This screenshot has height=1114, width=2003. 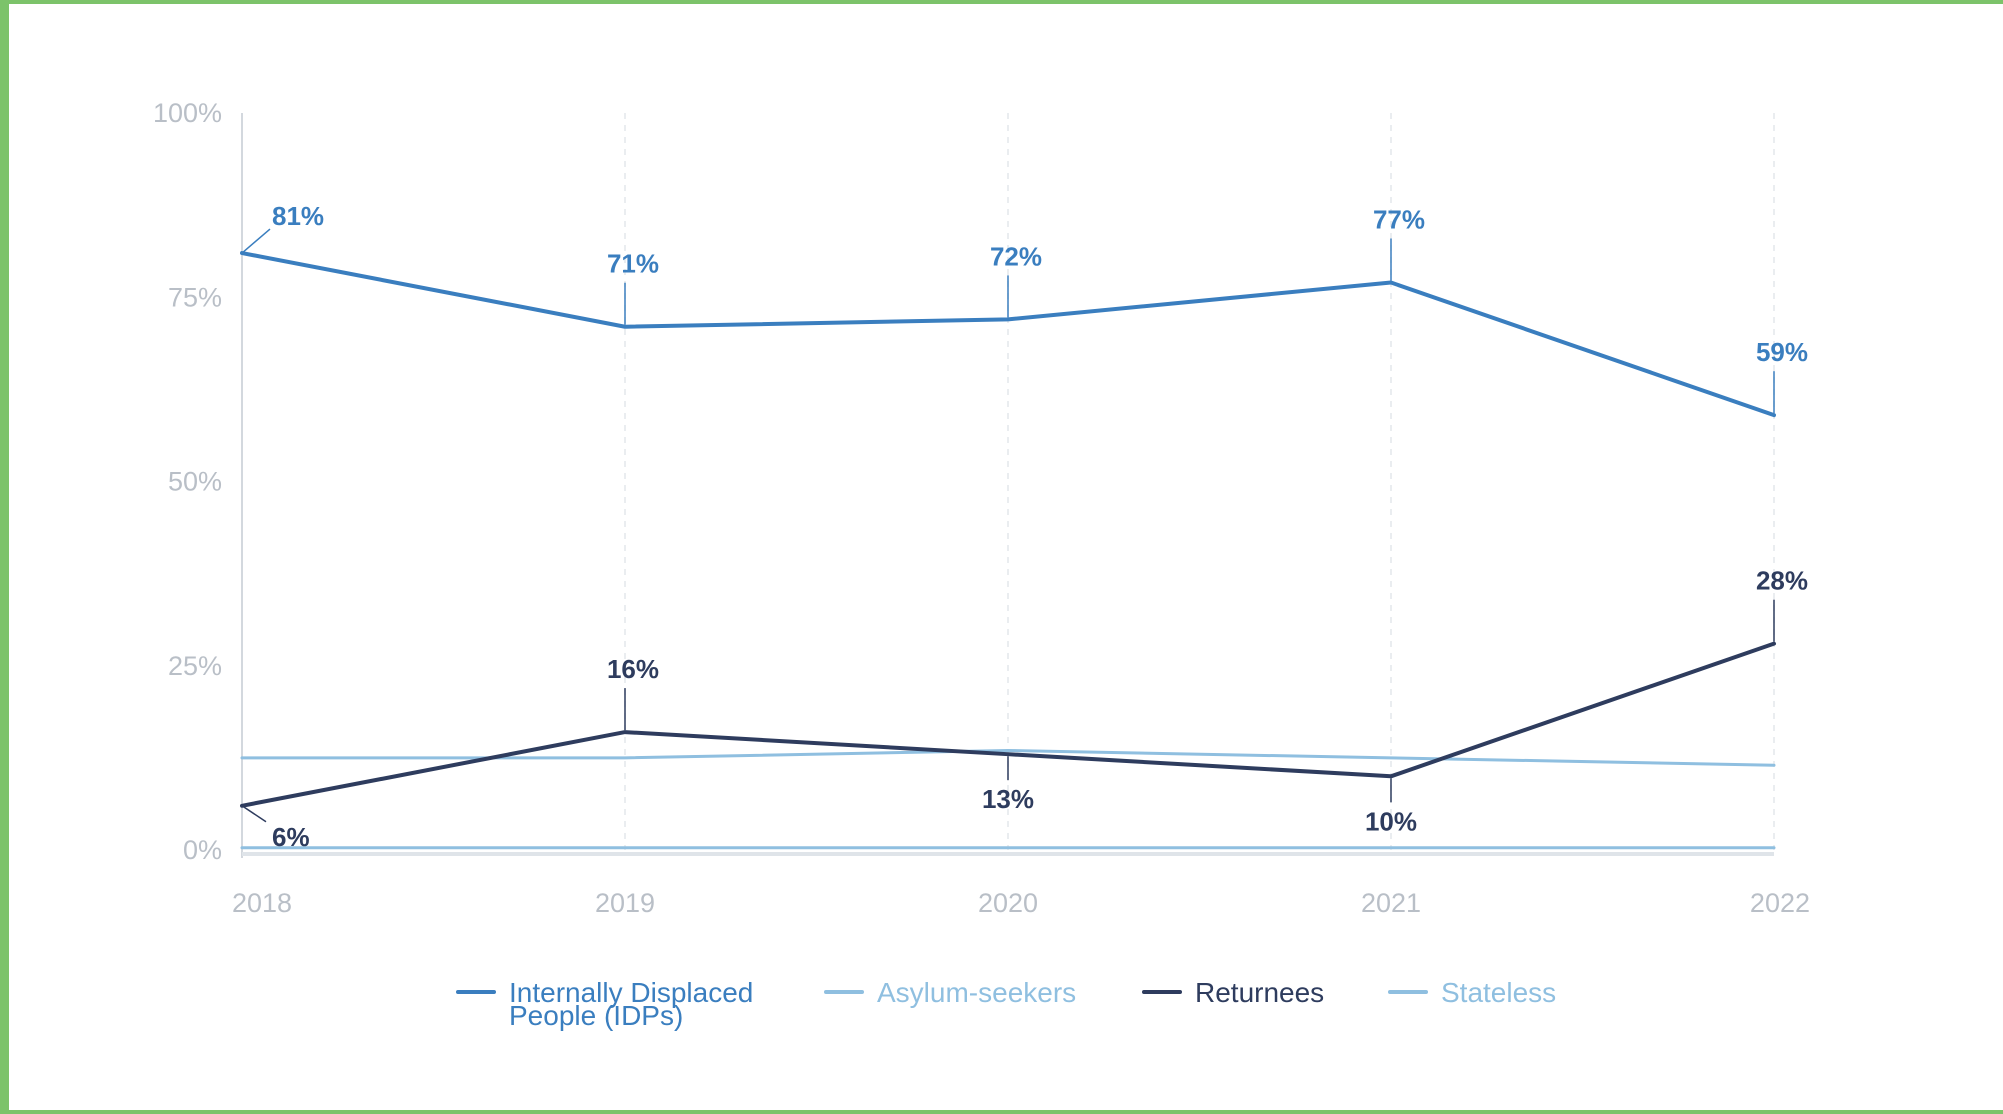 What do you see at coordinates (633, 669) in the screenshot?
I see `data-label: 16%` at bounding box center [633, 669].